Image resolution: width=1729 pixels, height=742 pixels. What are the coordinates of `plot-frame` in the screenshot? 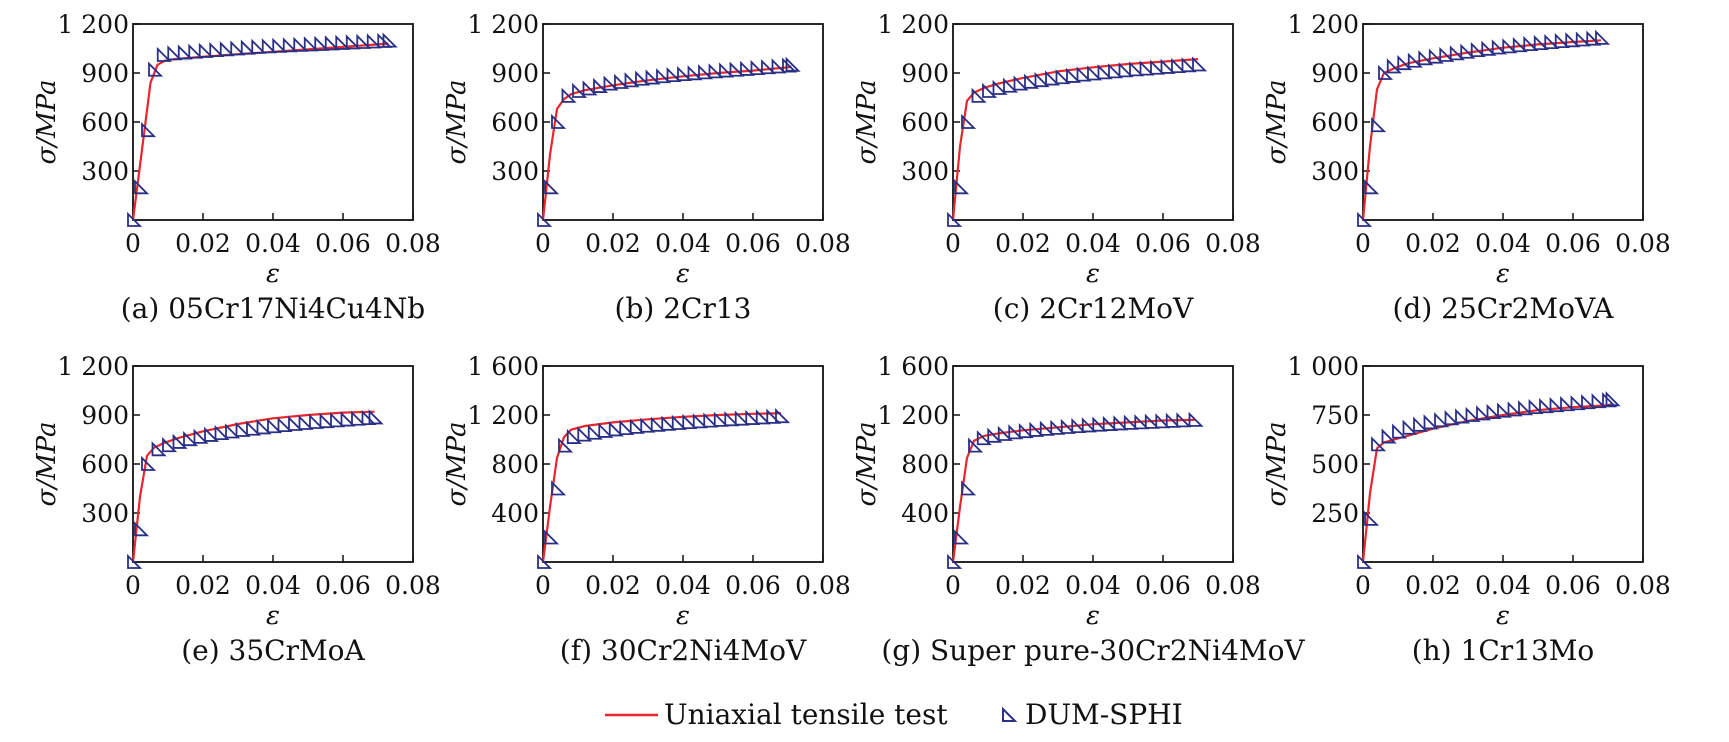 It's located at (273, 464).